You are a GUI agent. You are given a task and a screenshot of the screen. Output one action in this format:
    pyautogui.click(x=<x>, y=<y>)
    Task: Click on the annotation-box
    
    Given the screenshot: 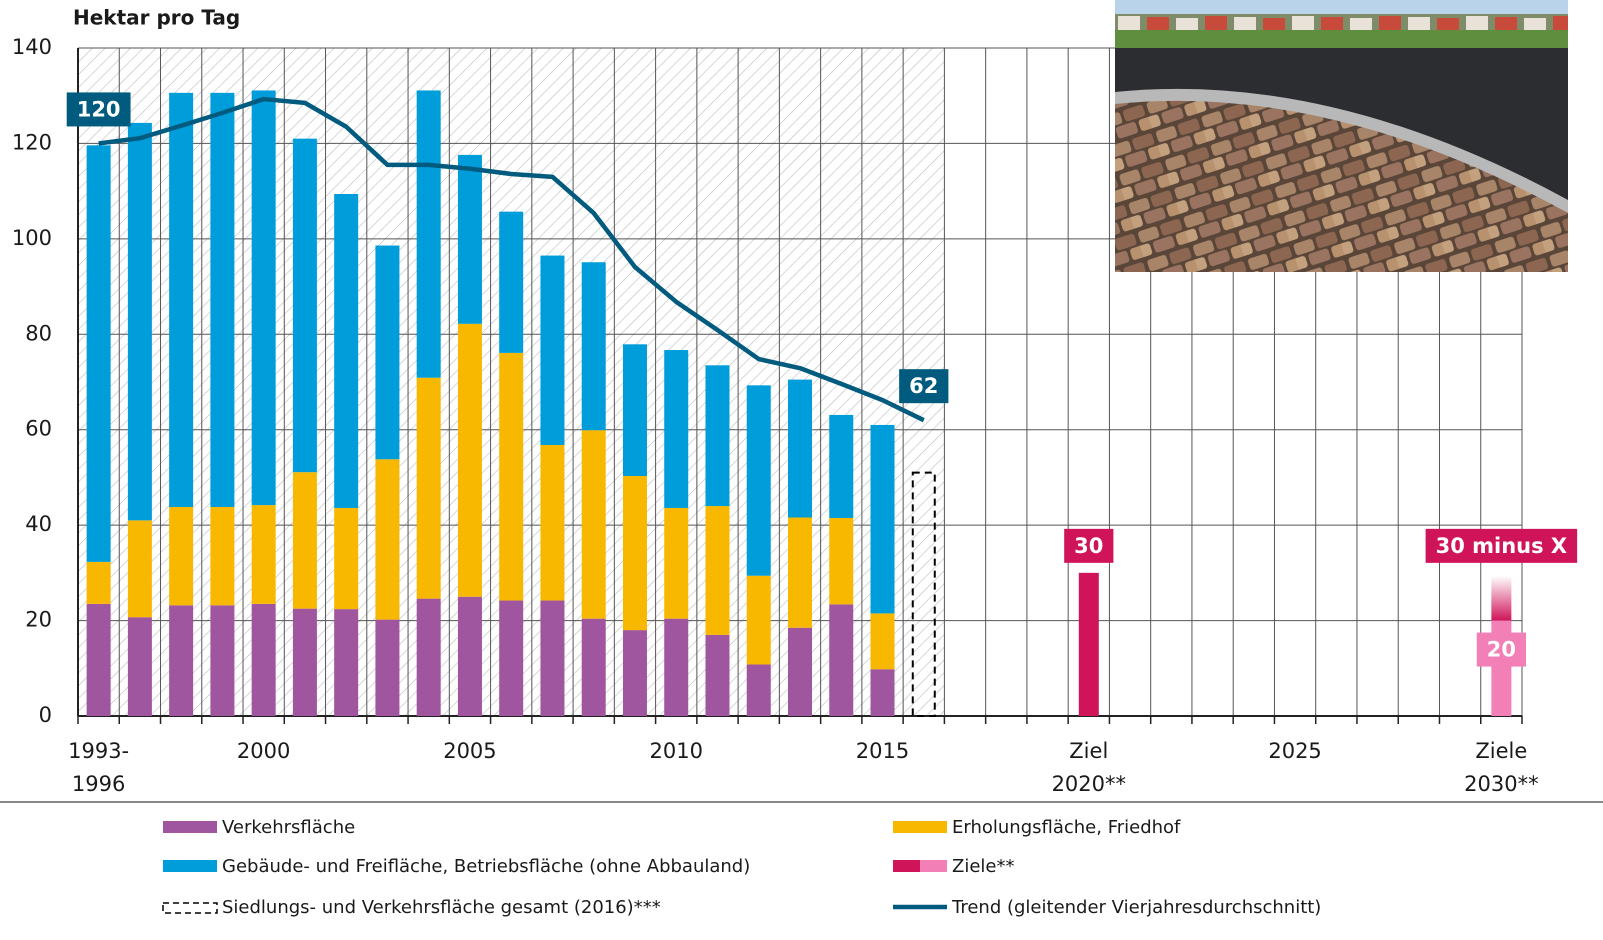 What is the action you would take?
    pyautogui.click(x=1501, y=545)
    